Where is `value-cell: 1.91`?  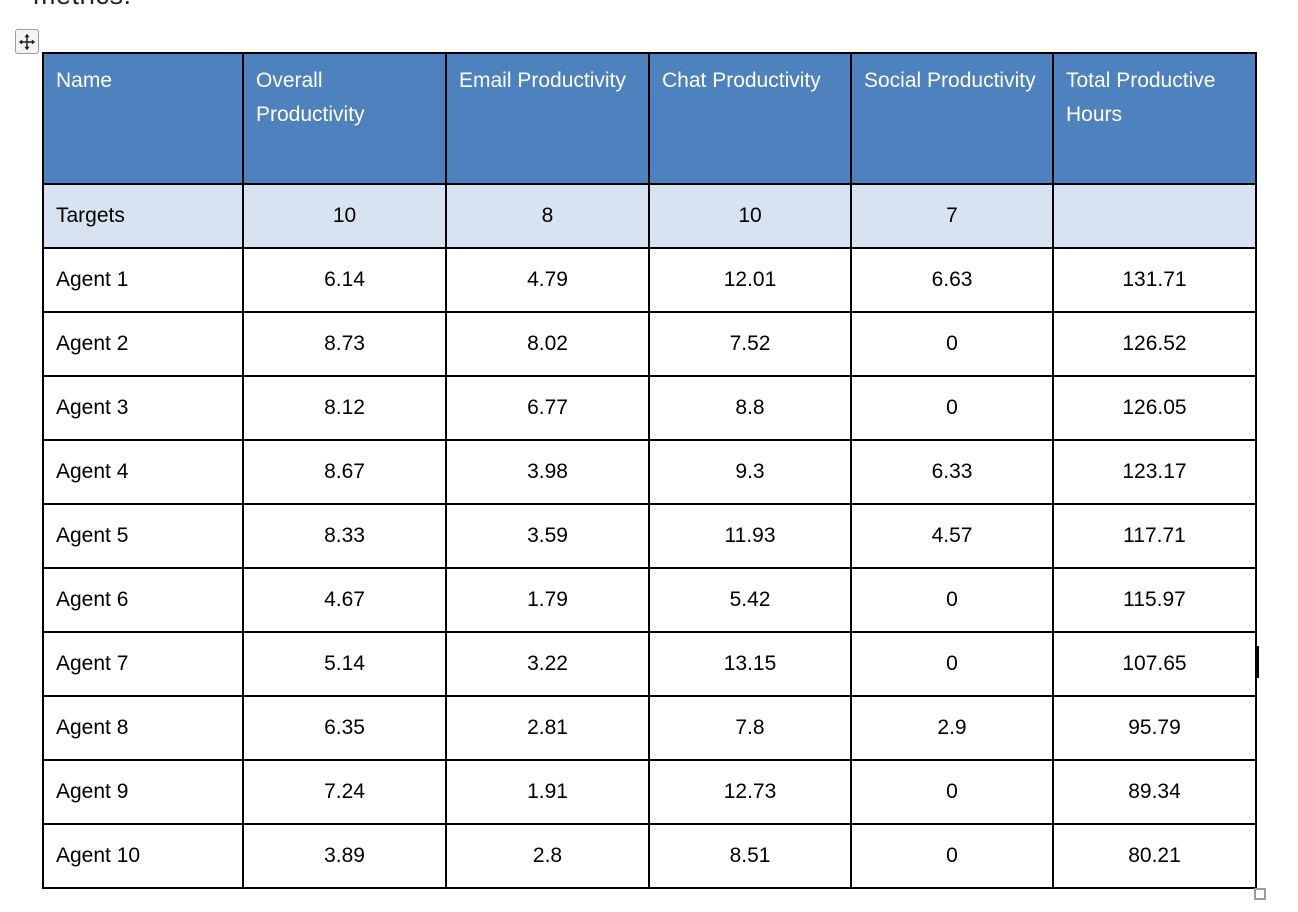
value-cell: 1.91 is located at coordinates (547, 792).